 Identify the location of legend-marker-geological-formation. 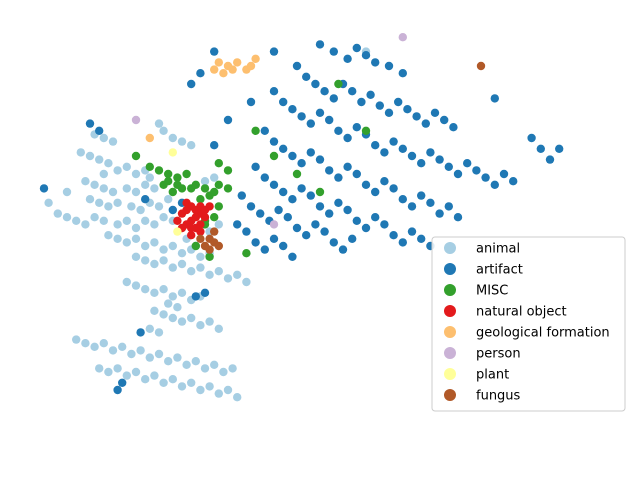
(450, 332).